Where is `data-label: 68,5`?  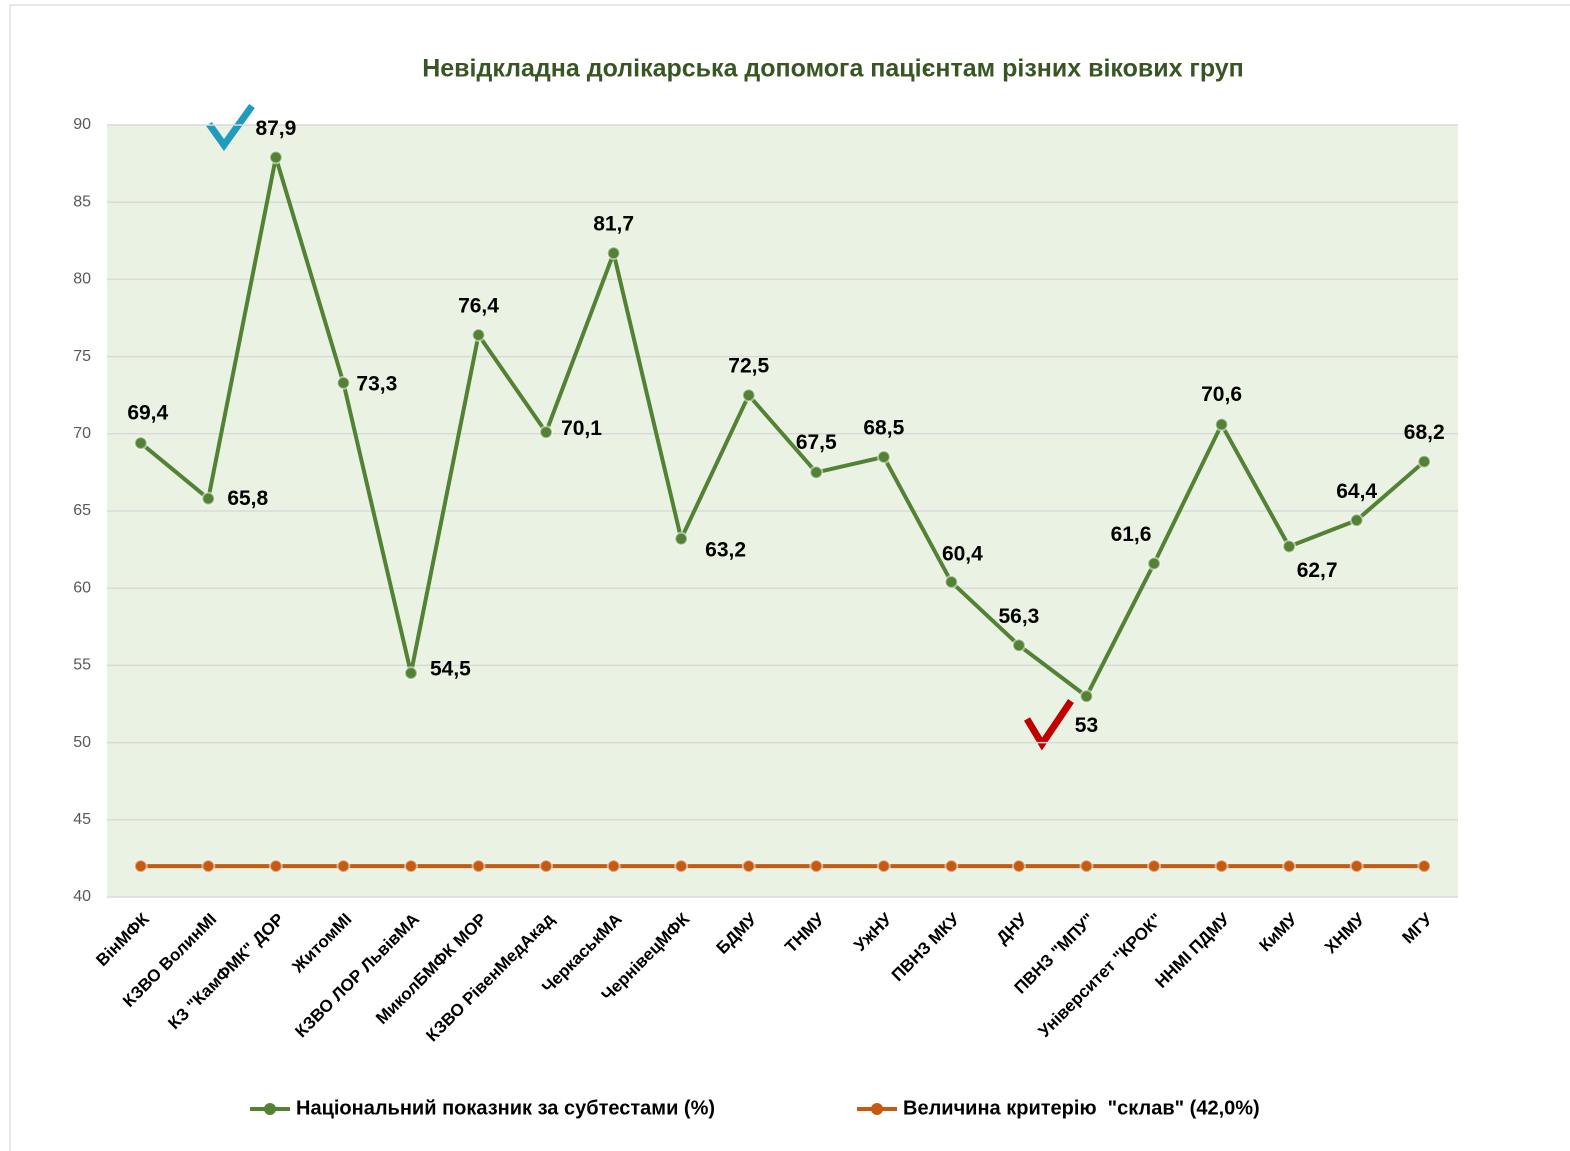 data-label: 68,5 is located at coordinates (883, 428).